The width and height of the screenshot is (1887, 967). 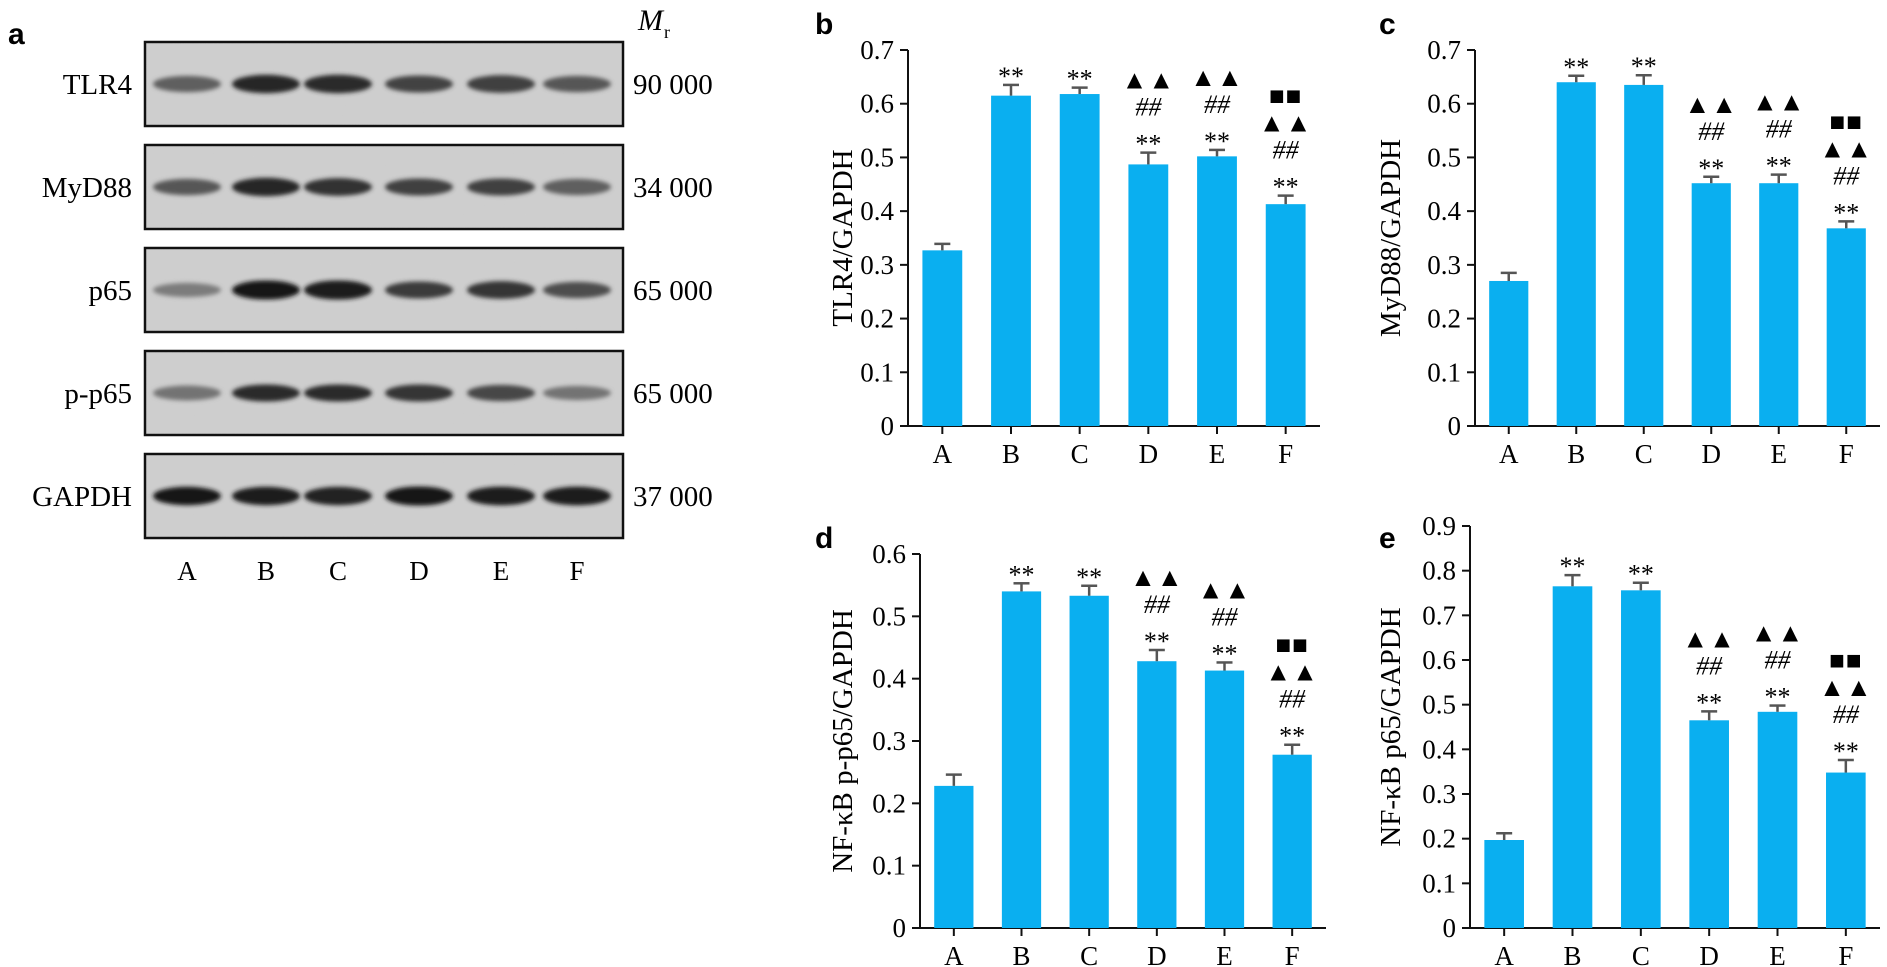 I want to click on y-axis-label: TLR4/GAPDH, so click(x=843, y=237).